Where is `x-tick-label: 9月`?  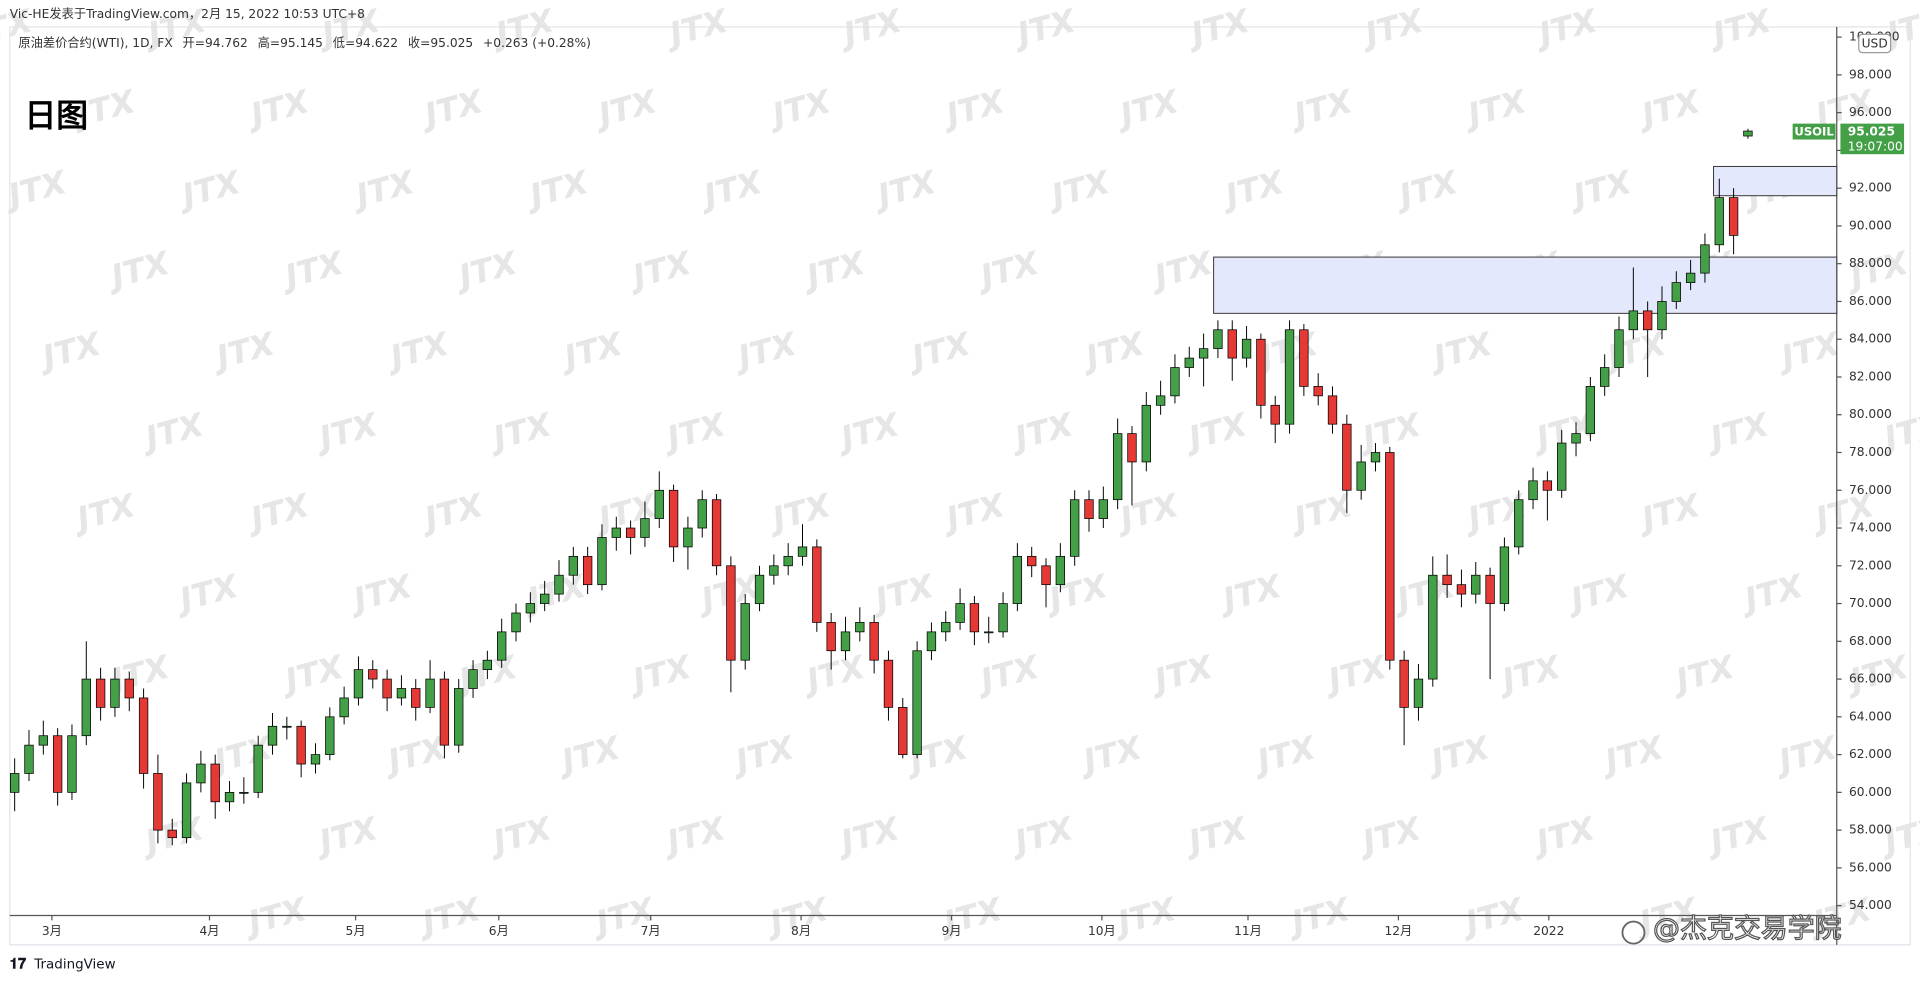 x-tick-label: 9月 is located at coordinates (951, 931).